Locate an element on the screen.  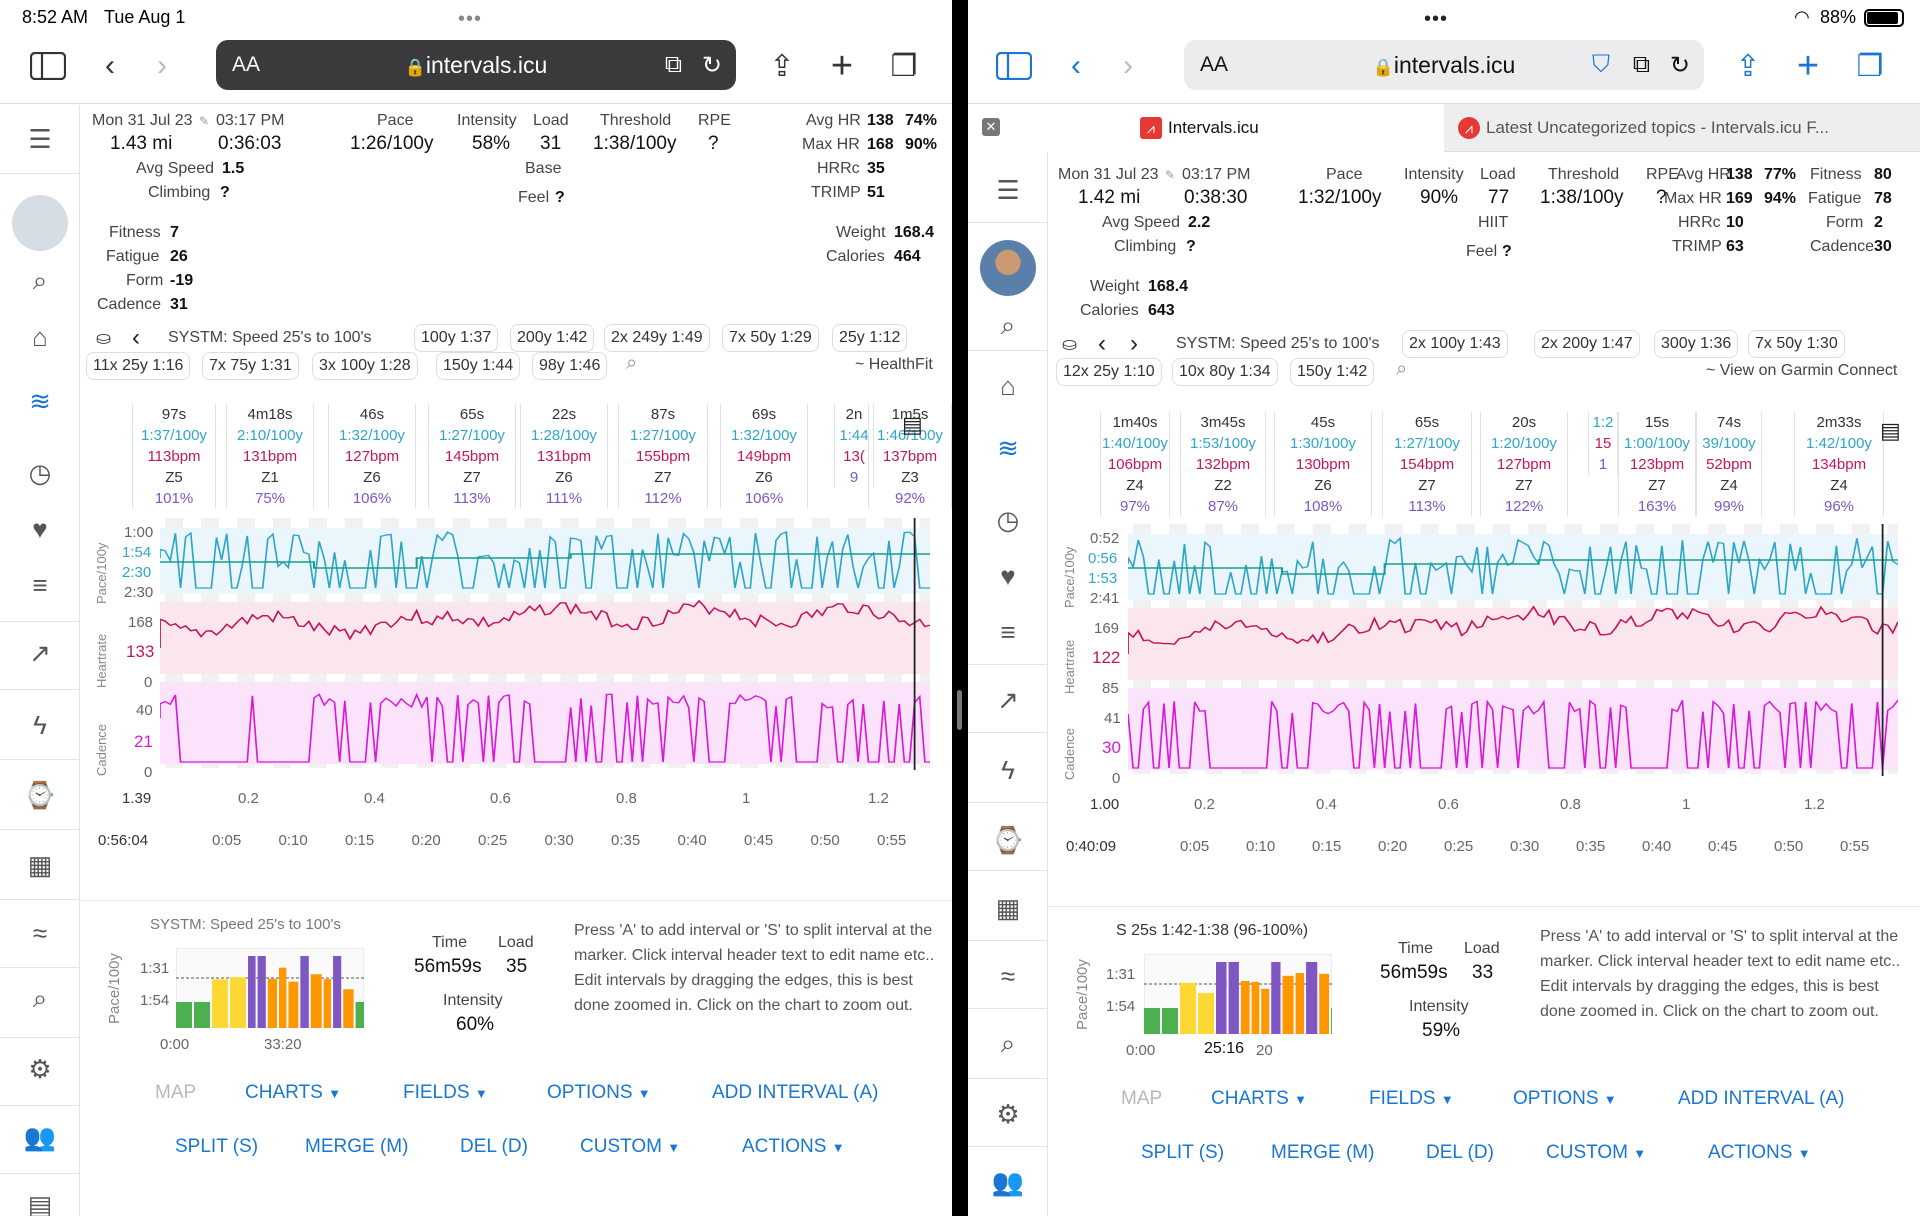
list-icon: ≡ is located at coordinates (1008, 631).